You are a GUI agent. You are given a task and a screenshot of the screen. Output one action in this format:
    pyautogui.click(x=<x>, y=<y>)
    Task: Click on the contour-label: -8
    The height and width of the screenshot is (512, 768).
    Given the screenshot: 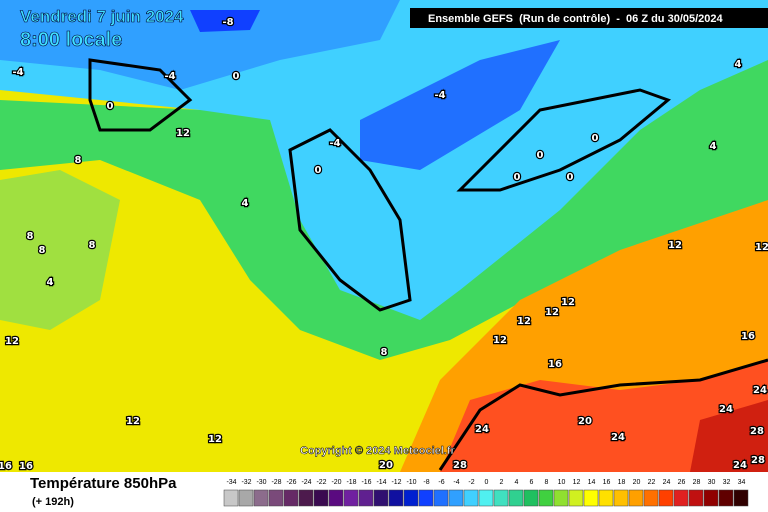 What is the action you would take?
    pyautogui.click(x=227, y=22)
    